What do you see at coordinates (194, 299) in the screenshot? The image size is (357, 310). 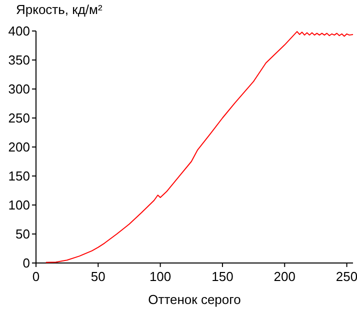 I see `x-axis-title: Оттенок серого` at bounding box center [194, 299].